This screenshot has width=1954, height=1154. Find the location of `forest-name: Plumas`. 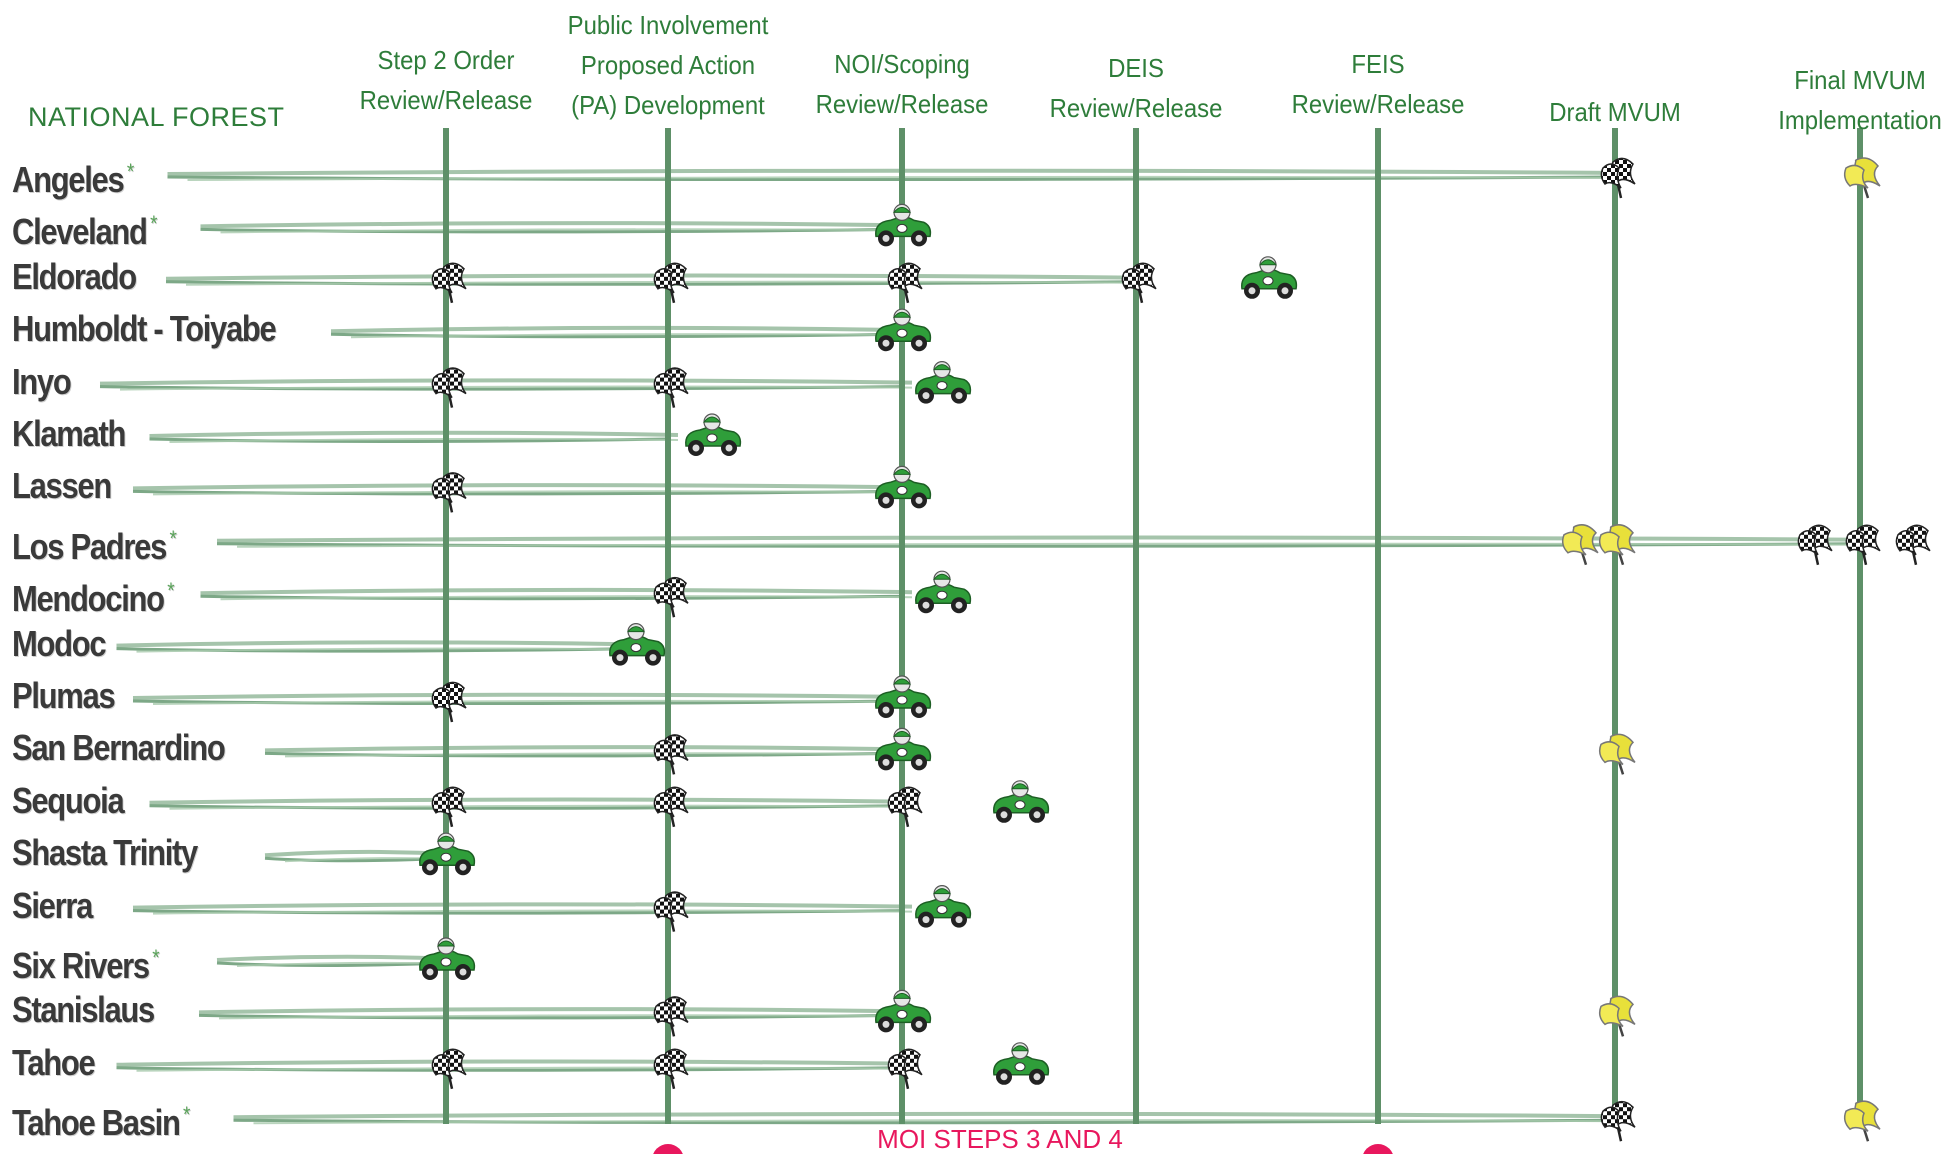

forest-name: Plumas is located at coordinates (63, 695).